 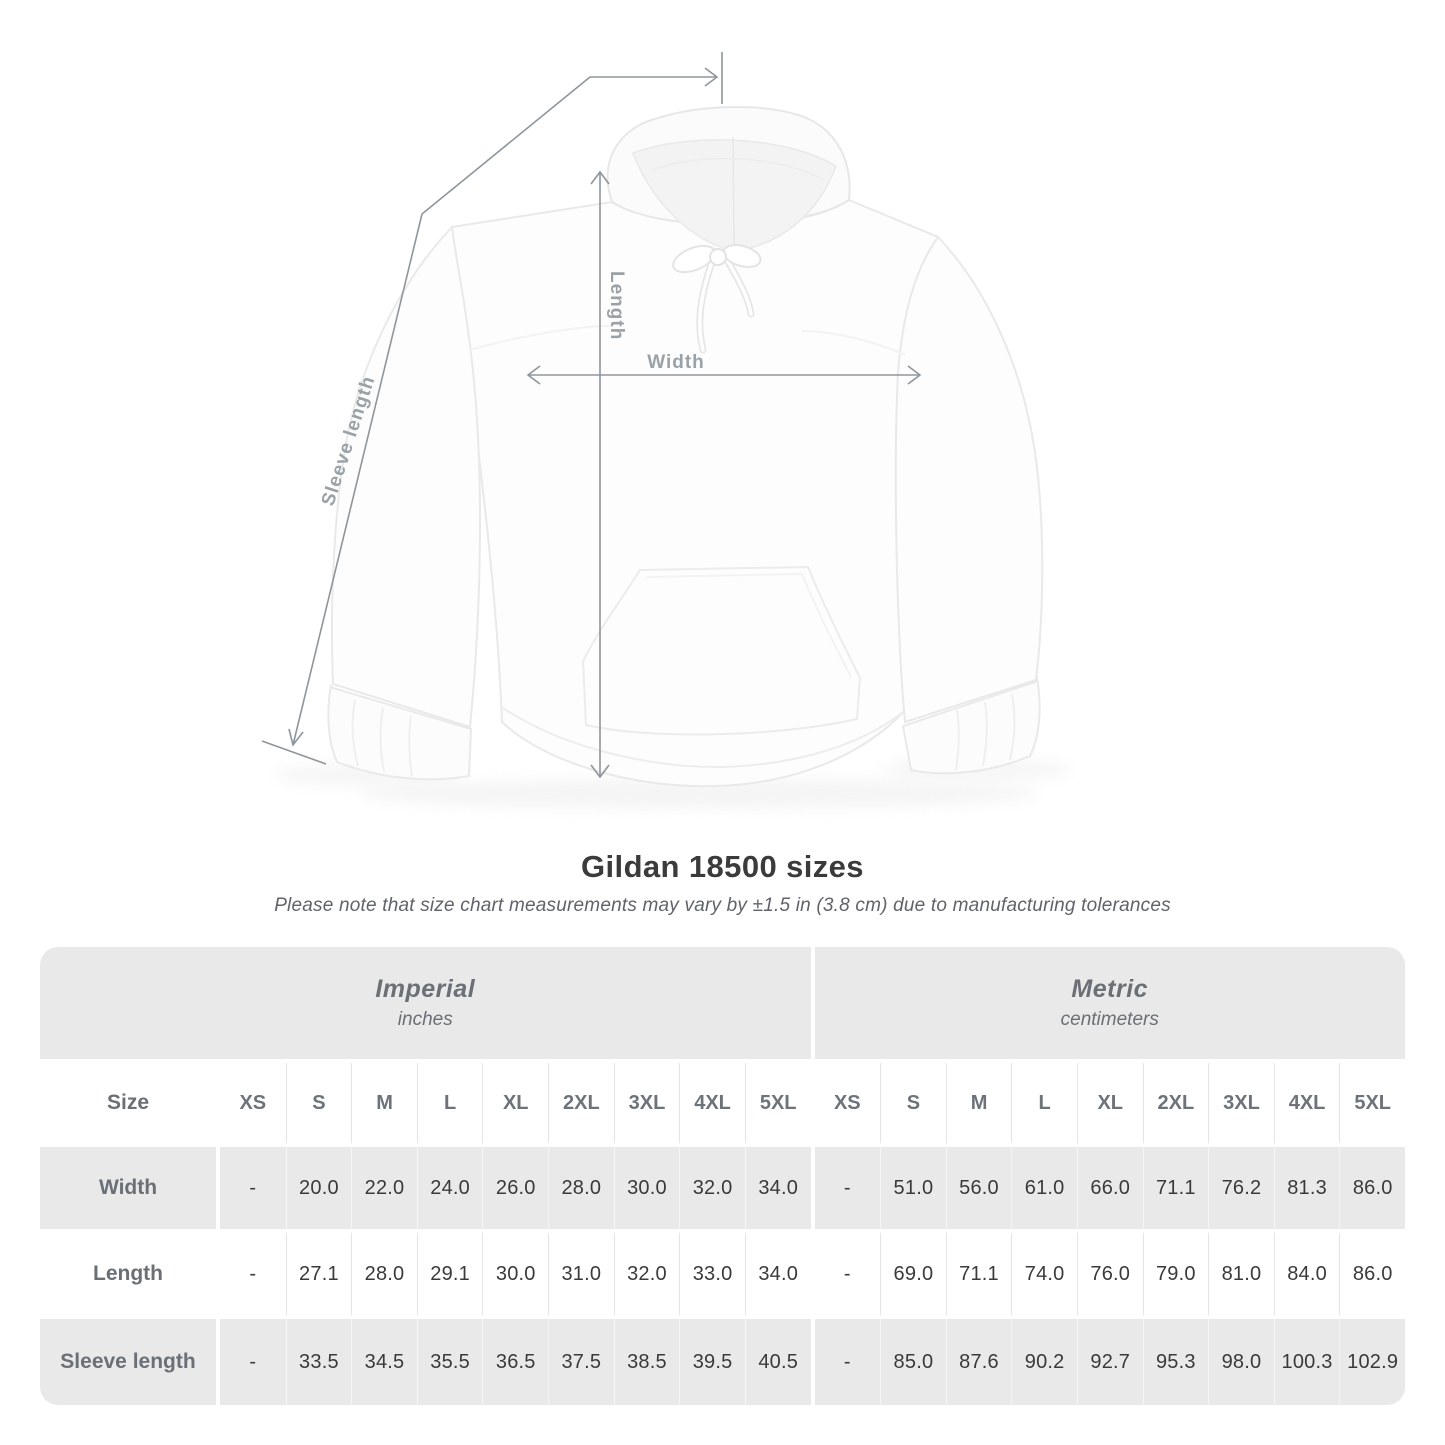 I want to click on value-cell: 95.3, so click(x=1175, y=1362).